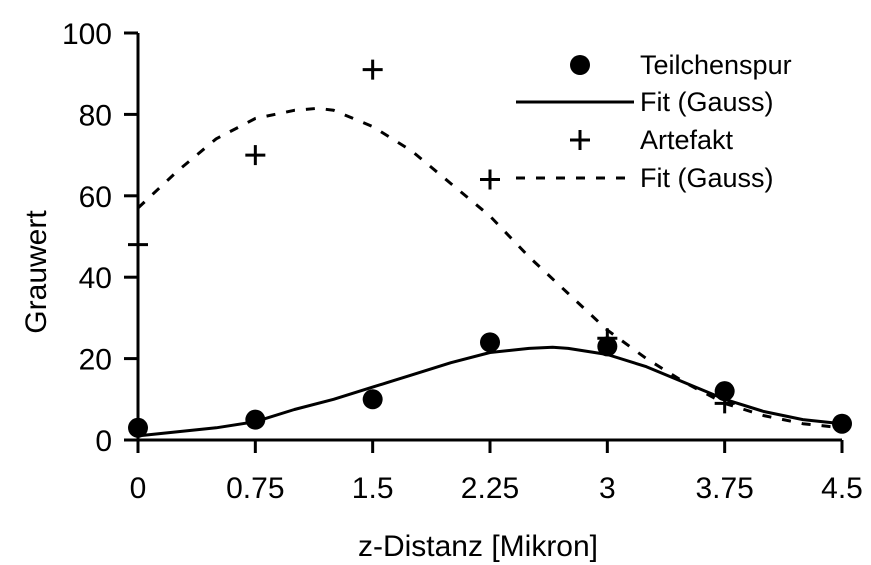  I want to click on legend-plus-symbol, so click(580, 140).